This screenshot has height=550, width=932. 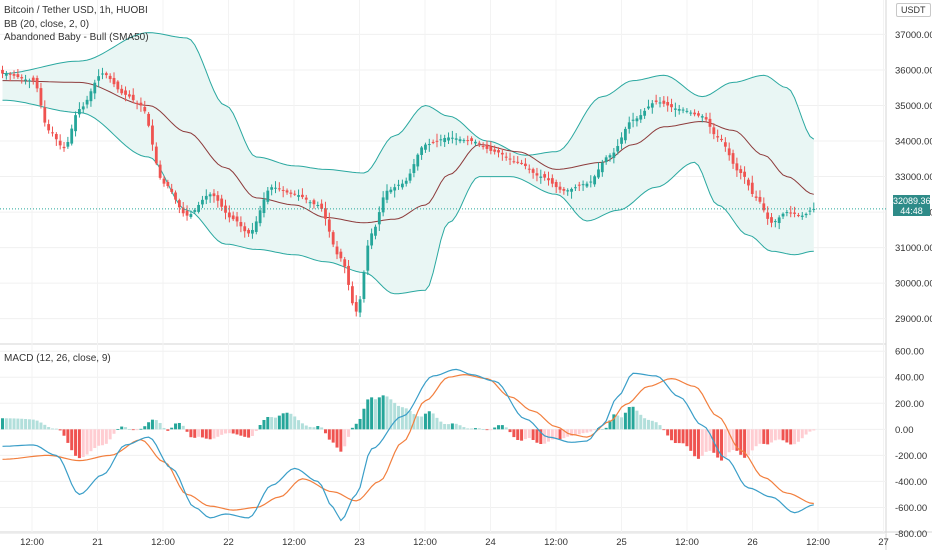 I want to click on time-tick-label: 24, so click(x=490, y=542).